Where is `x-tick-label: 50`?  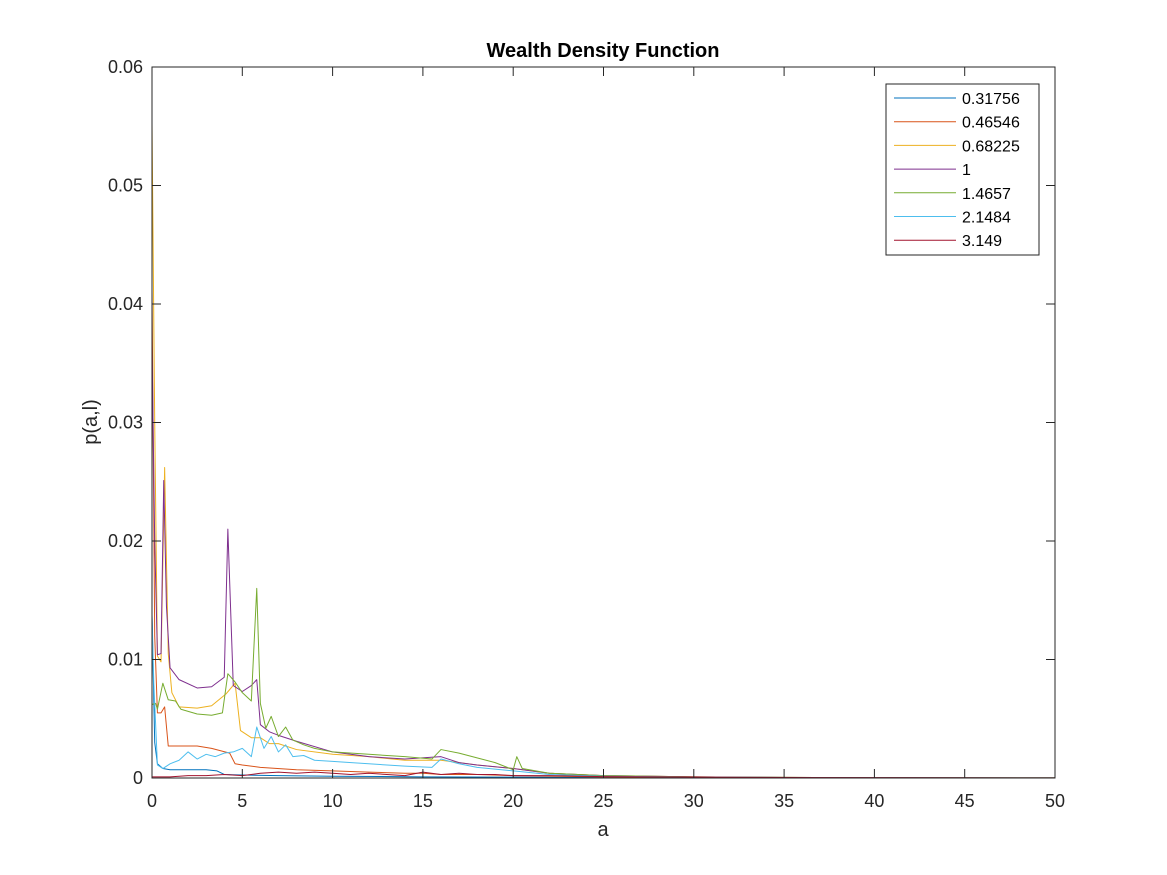 x-tick-label: 50 is located at coordinates (1055, 801).